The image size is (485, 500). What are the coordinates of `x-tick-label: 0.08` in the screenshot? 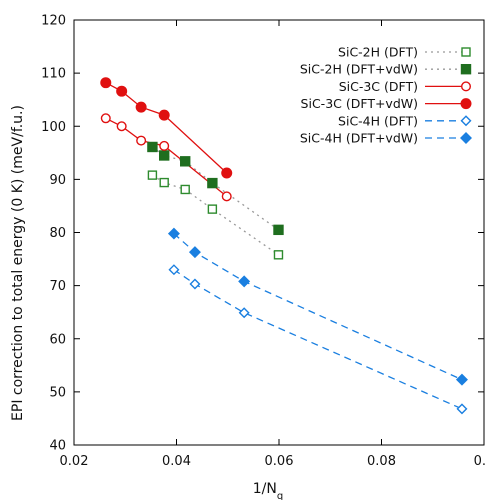 It's located at (381, 461).